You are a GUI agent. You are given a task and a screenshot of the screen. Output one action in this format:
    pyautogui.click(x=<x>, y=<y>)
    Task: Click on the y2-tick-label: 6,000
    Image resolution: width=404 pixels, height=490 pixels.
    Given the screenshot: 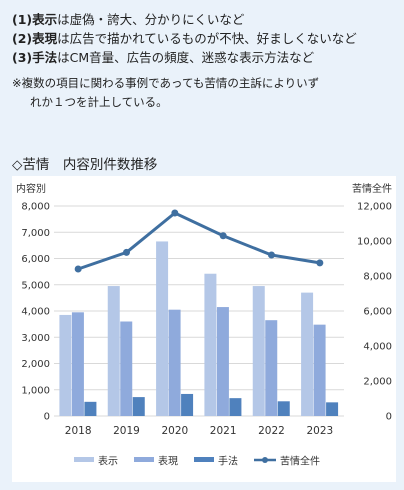 What is the action you would take?
    pyautogui.click(x=377, y=312)
    